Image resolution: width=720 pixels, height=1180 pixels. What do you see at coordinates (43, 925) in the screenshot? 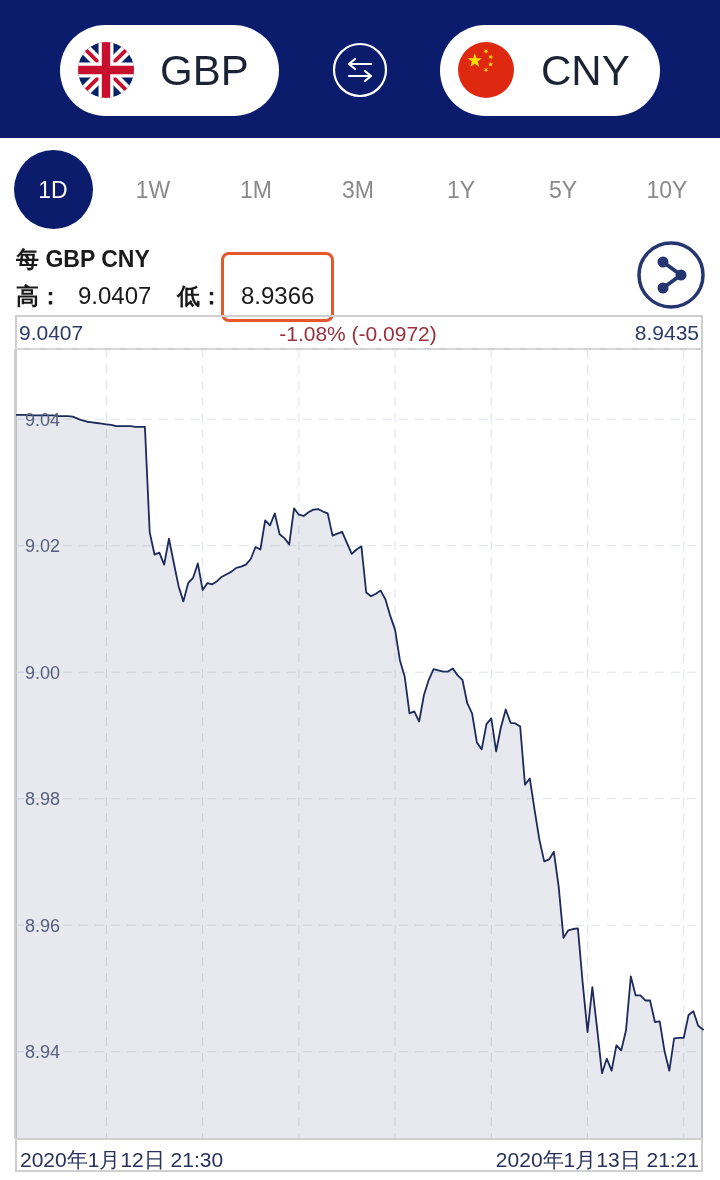
I see `y-tick-label: 8.96` at bounding box center [43, 925].